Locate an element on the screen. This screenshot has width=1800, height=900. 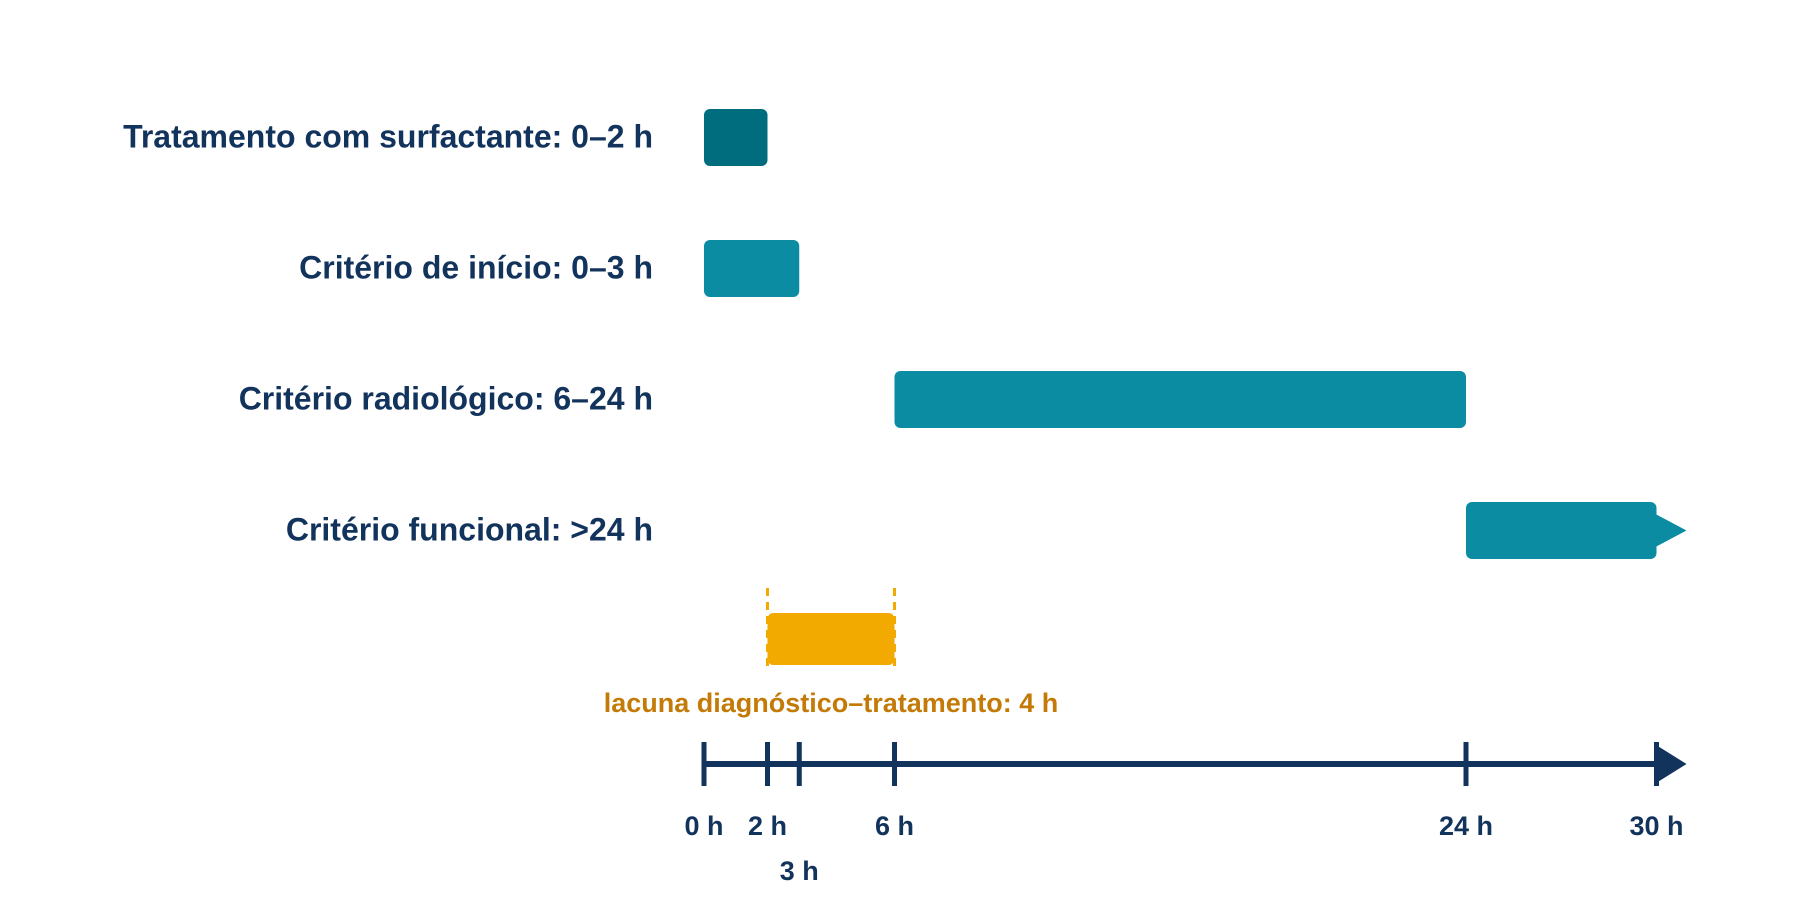
open-ended-arrow is located at coordinates (1670, 530).